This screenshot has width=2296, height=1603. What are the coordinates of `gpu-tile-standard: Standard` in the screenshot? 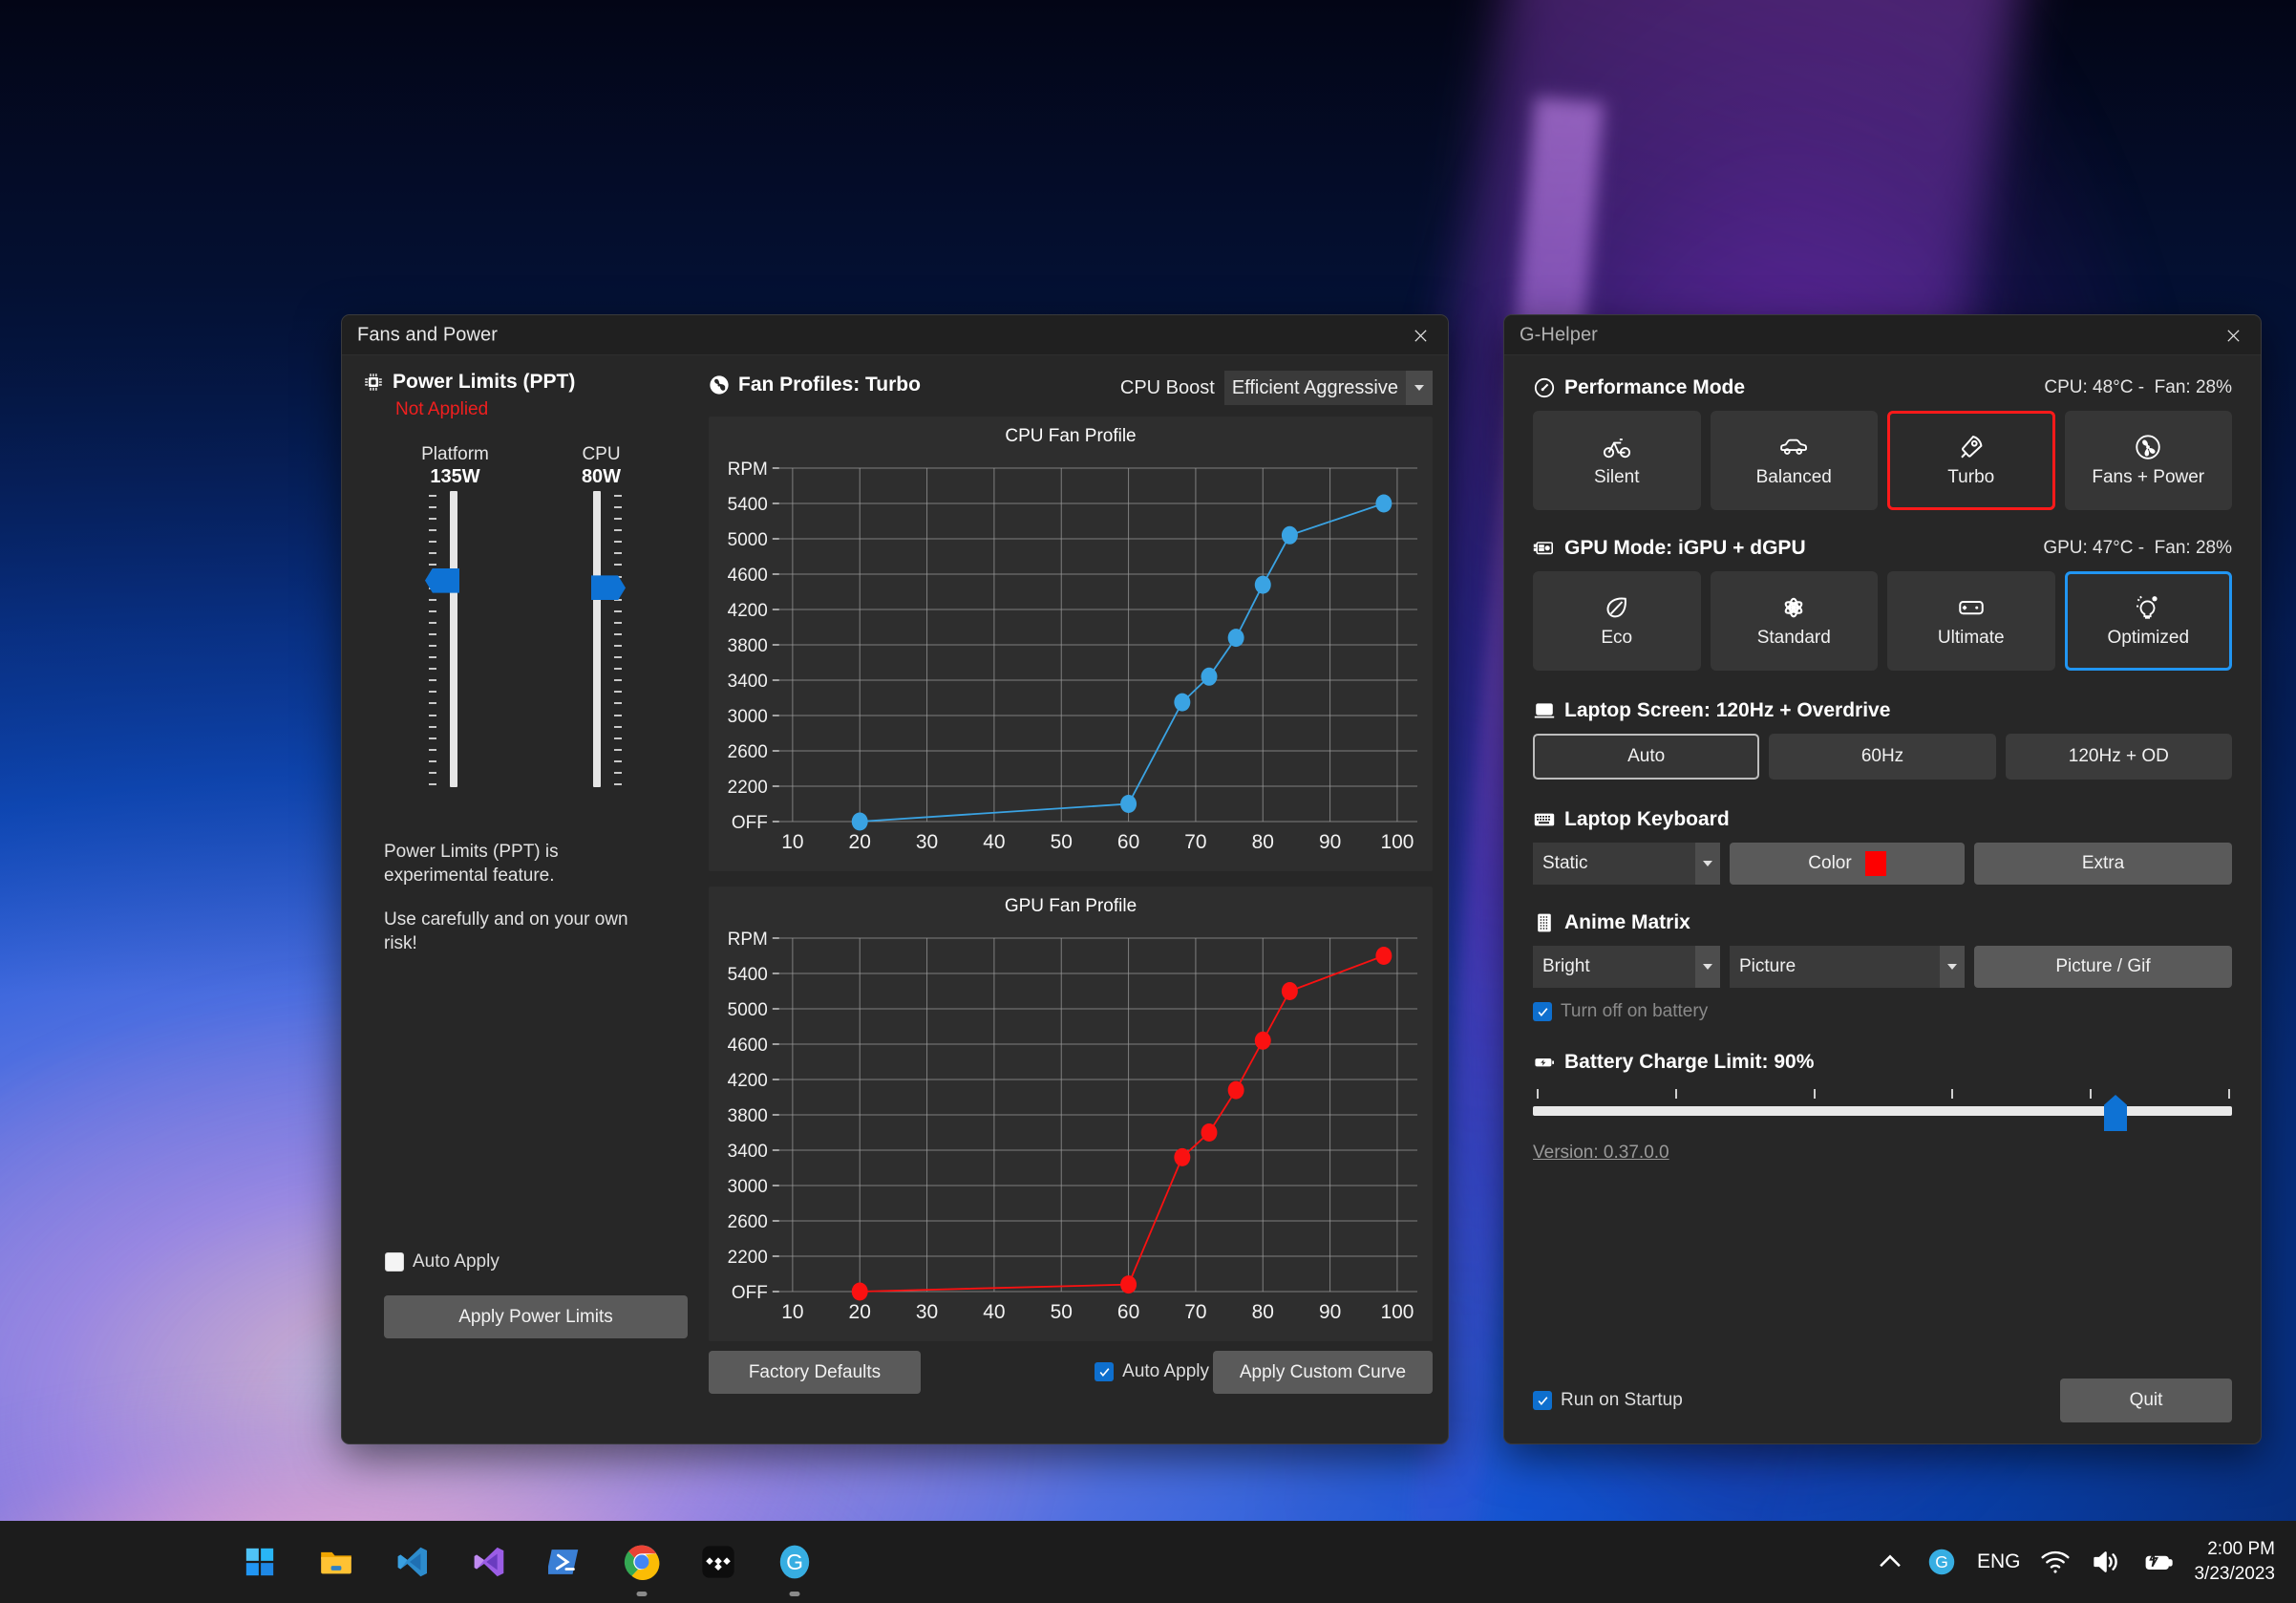 It's located at (1794, 621).